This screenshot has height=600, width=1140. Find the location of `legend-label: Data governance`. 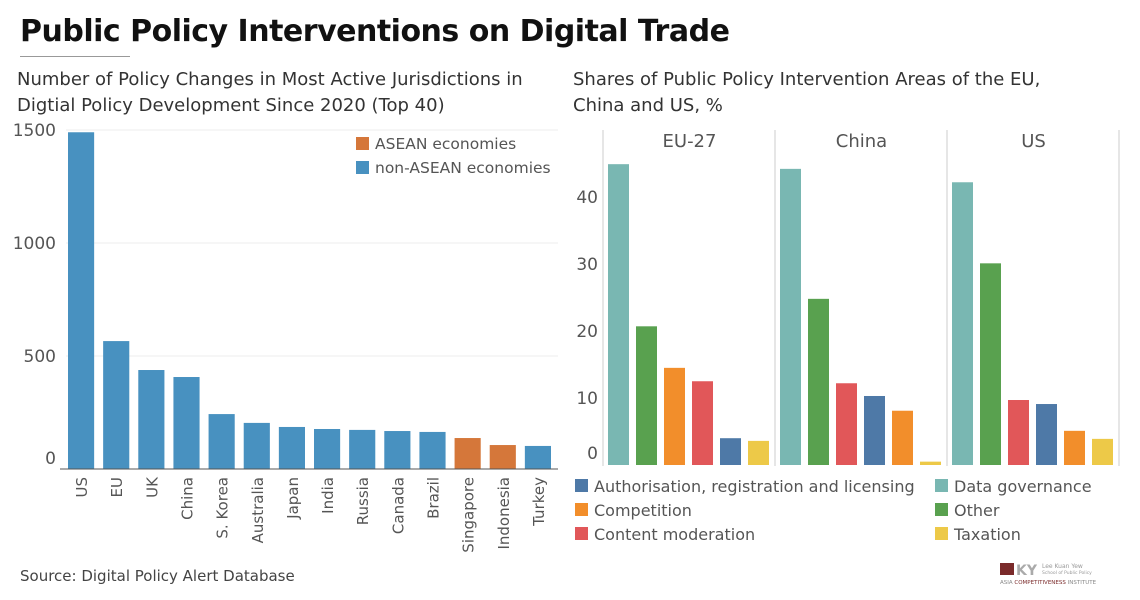

legend-label: Data governance is located at coordinates (1023, 486).